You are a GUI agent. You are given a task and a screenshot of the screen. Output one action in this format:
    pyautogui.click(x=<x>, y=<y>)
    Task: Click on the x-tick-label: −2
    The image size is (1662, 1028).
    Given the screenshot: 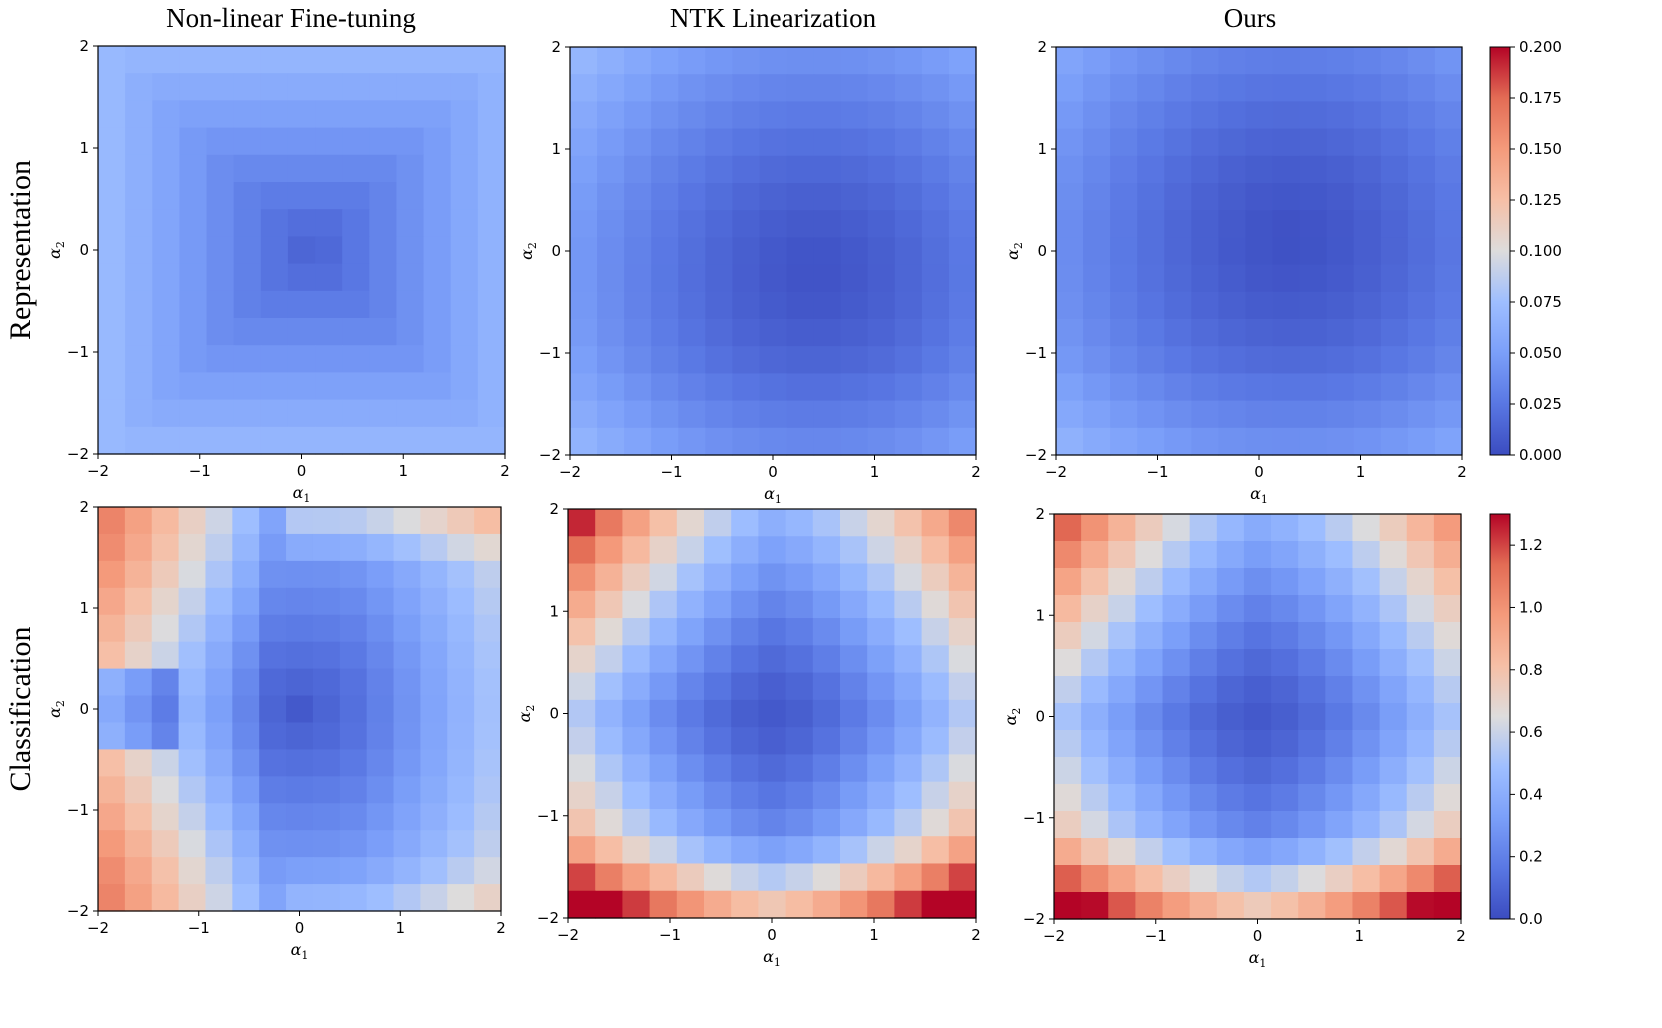 What is the action you would take?
    pyautogui.click(x=1056, y=472)
    